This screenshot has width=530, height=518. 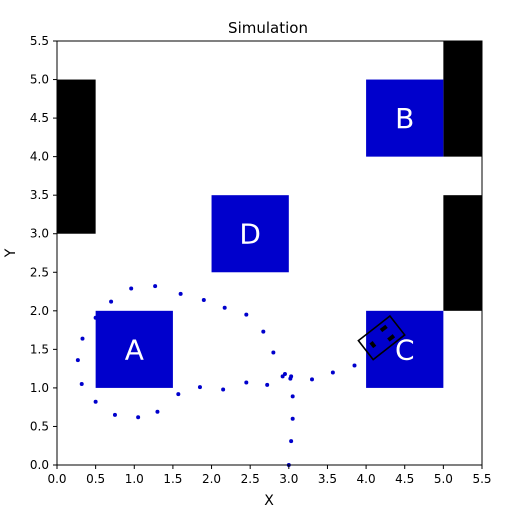 I want to click on x-tick-label: 1.0, so click(x=134, y=479).